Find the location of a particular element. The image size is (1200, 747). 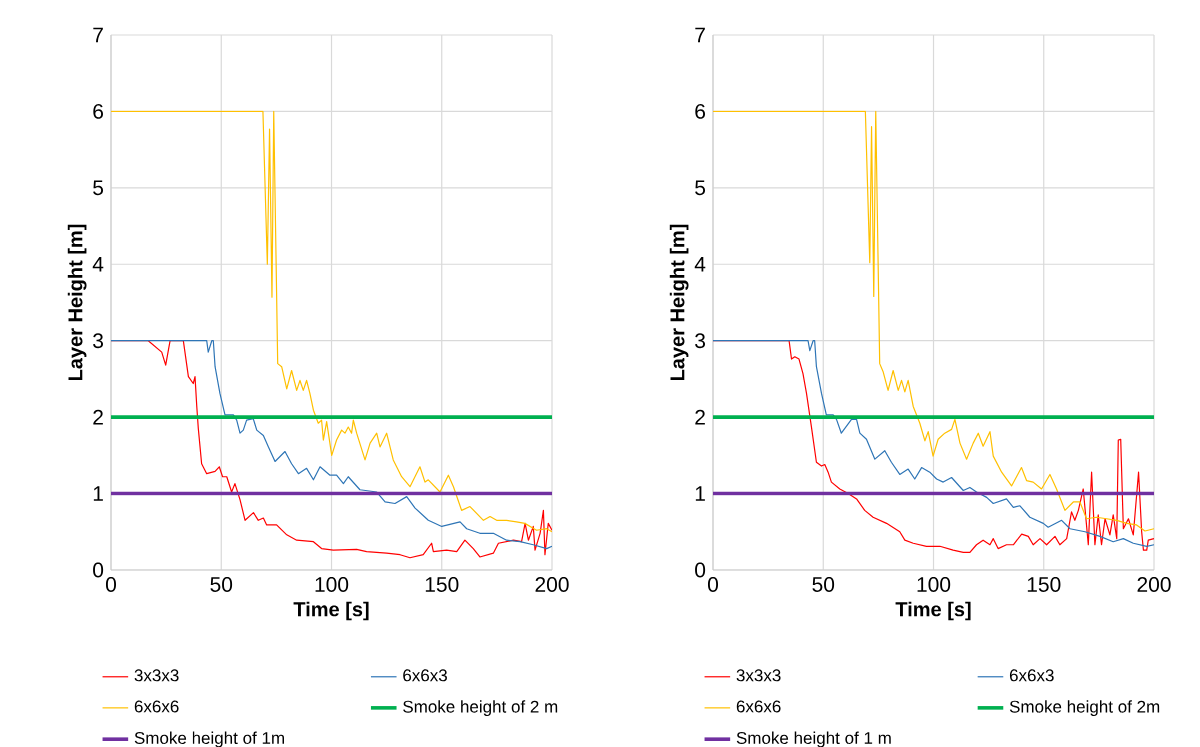

legend-label: Smoke height of 2m is located at coordinates (1084, 708).